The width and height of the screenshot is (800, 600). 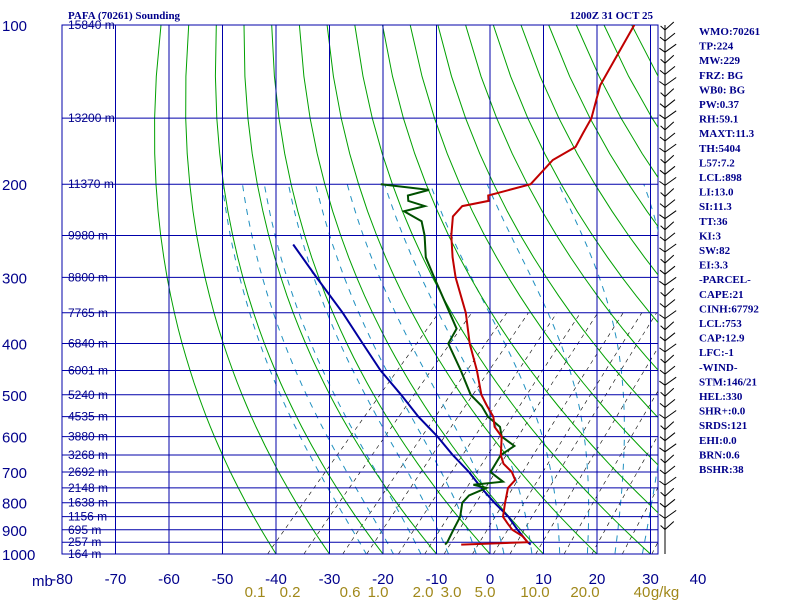 I want to click on height-label: 1638 m, so click(x=88, y=503).